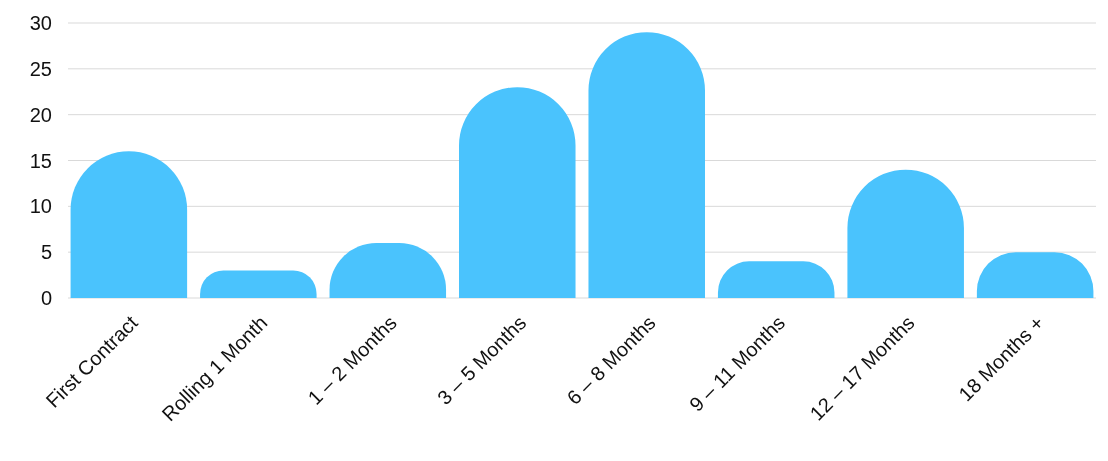 The image size is (1108, 461). I want to click on y-tick-label: 10, so click(40, 206).